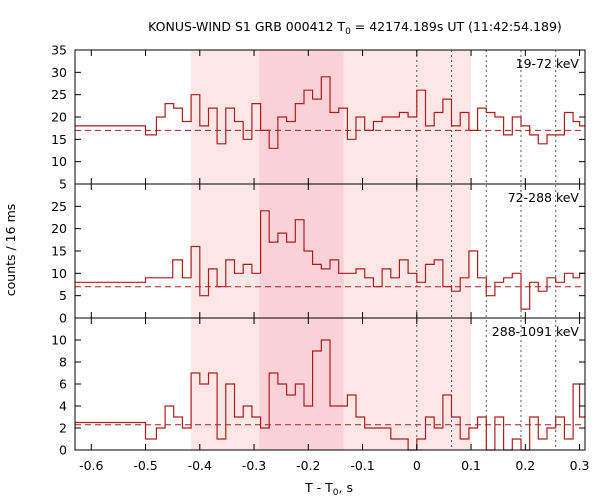 This screenshot has width=600, height=504. What do you see at coordinates (59, 340) in the screenshot?
I see `panel-2-ytick-label-5: 10` at bounding box center [59, 340].